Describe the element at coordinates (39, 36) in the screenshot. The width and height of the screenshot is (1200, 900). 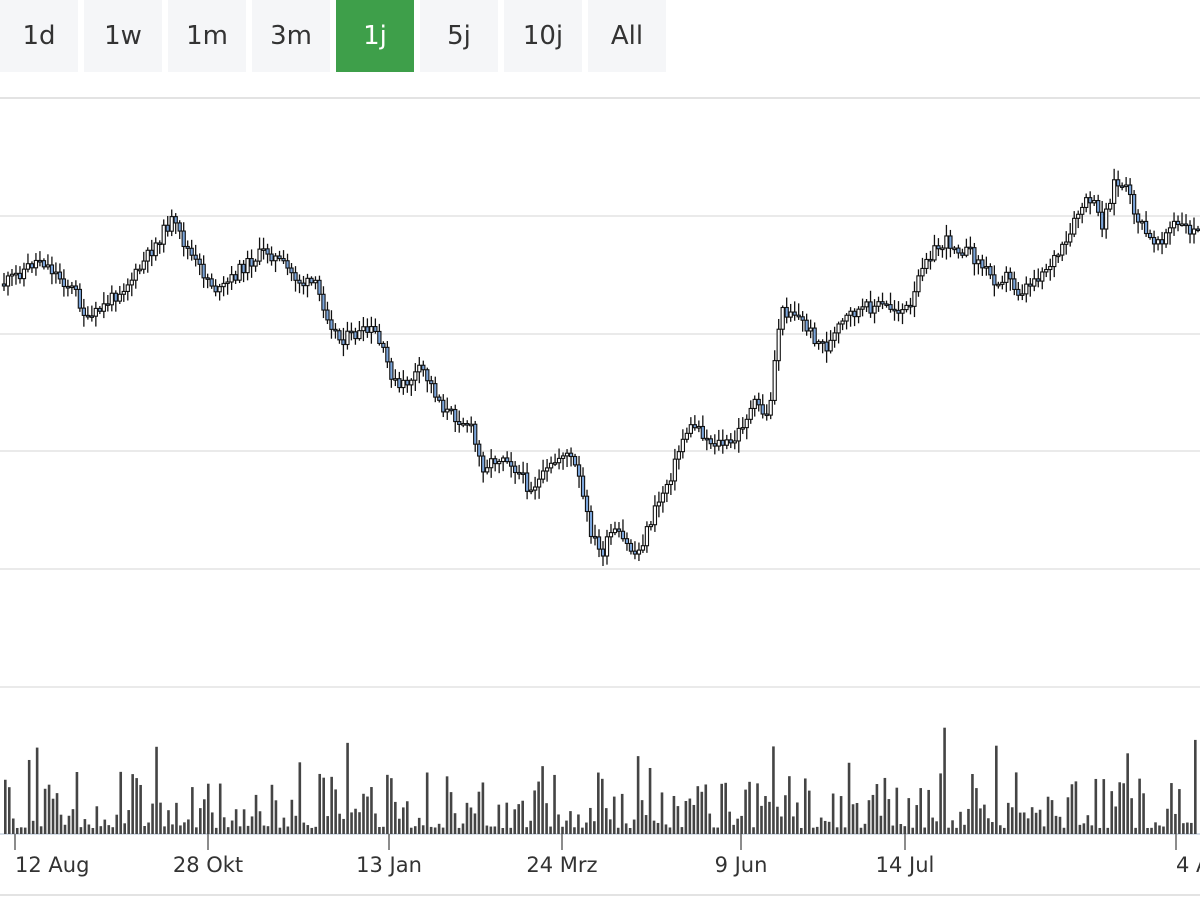
I see `range-button-1d: 1d` at that location.